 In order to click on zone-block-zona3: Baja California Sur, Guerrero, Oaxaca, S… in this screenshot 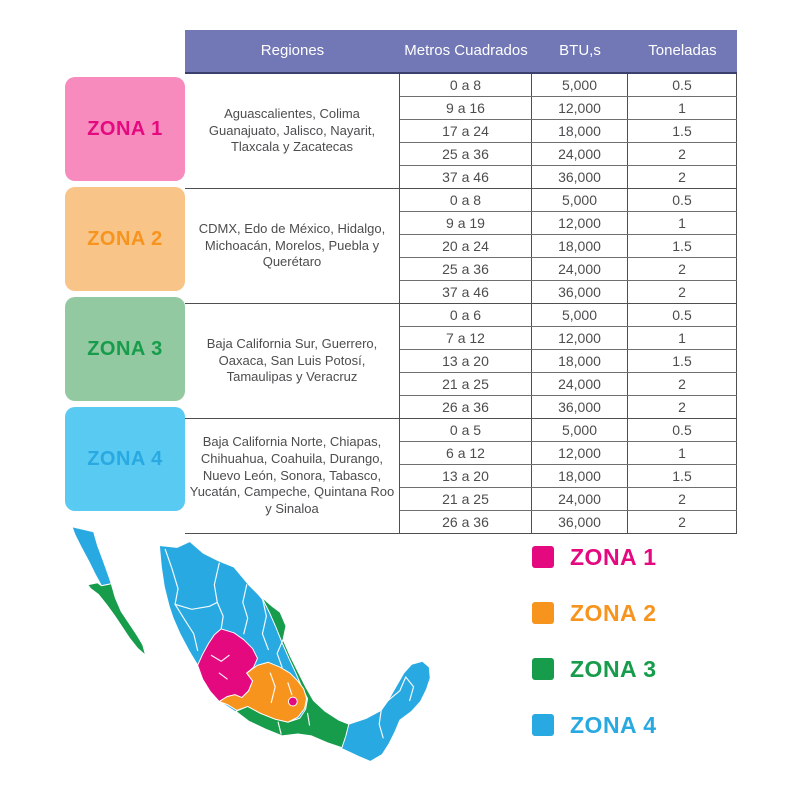, I will do `click(461, 361)`.